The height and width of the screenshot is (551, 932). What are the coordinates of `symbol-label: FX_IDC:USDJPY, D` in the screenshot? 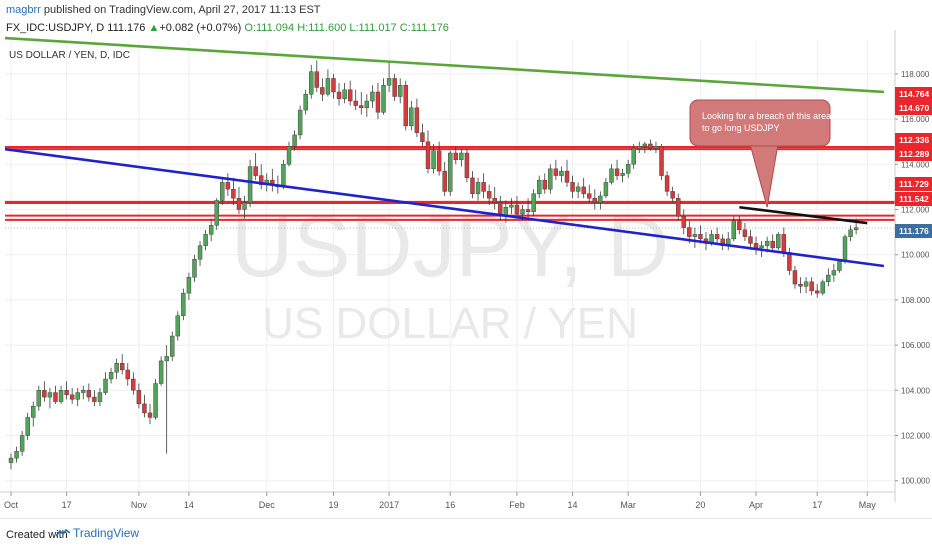 It's located at (55, 28).